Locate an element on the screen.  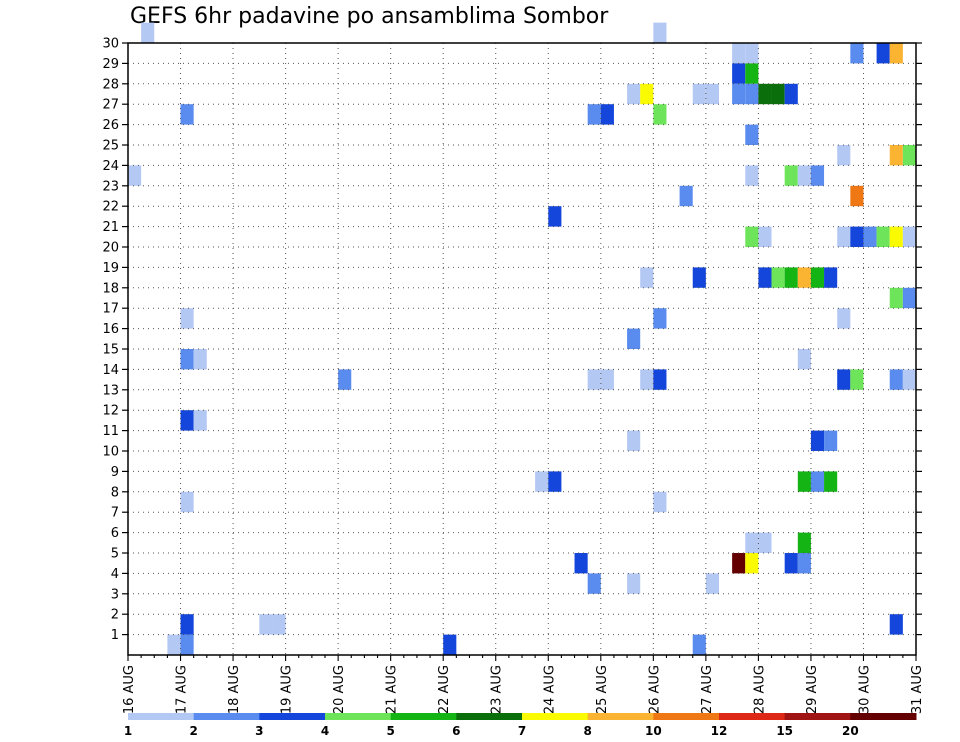
y-tick-label: 14 is located at coordinates (110, 370).